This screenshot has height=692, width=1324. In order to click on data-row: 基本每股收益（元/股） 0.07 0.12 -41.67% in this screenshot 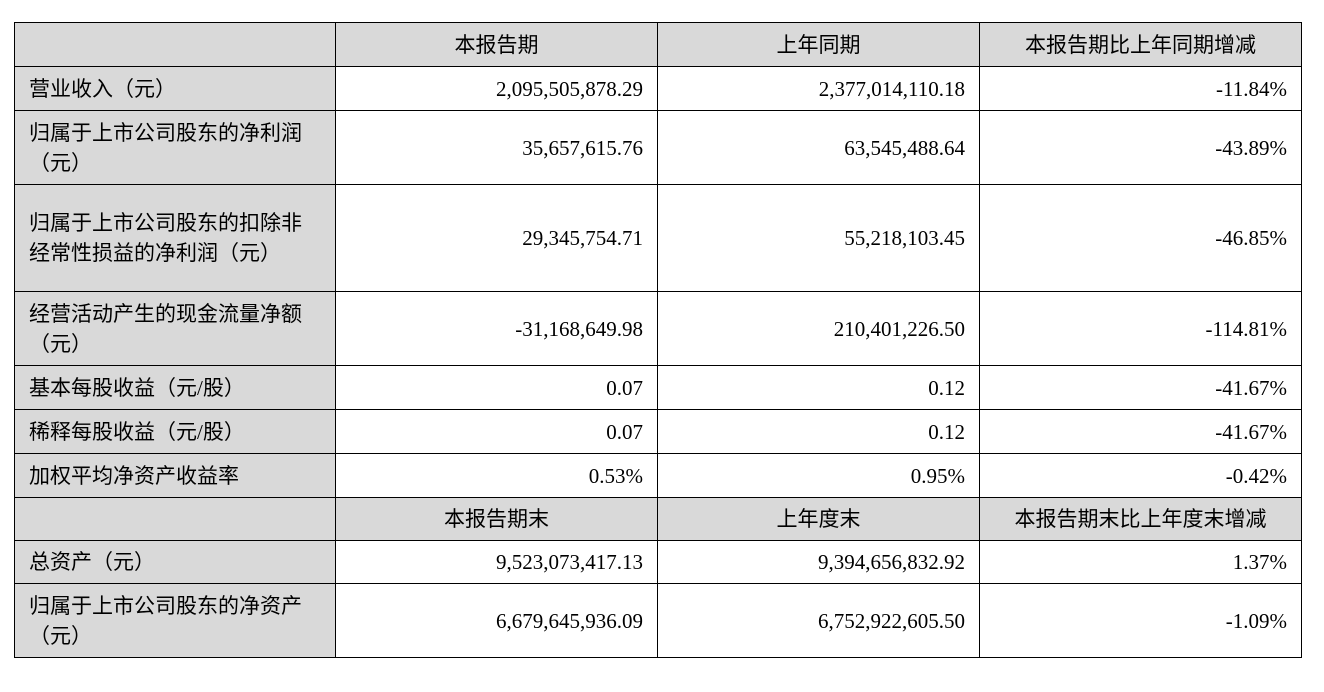, I will do `click(658, 387)`.